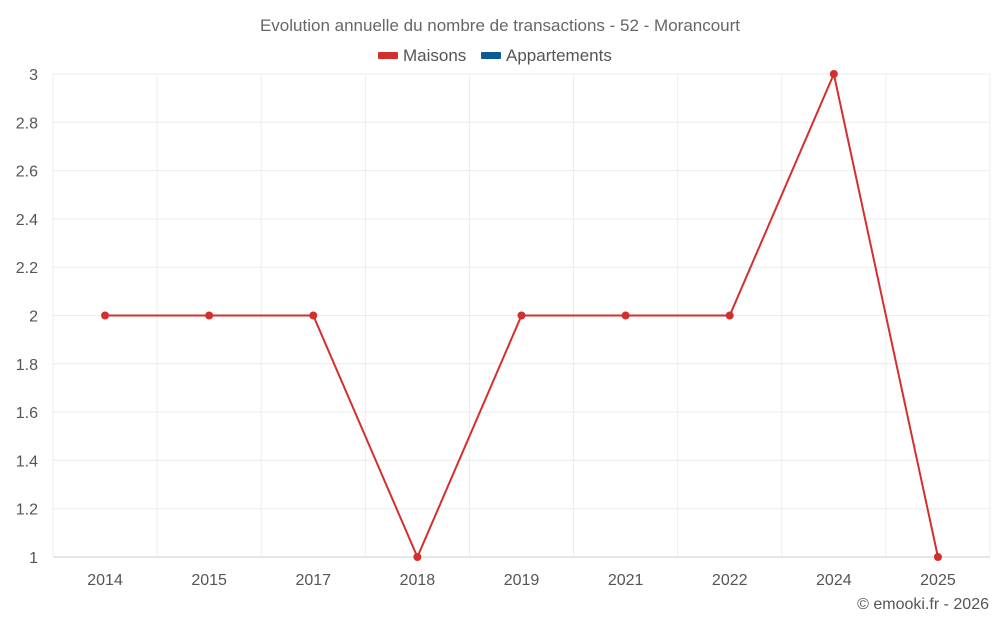  Describe the element at coordinates (27, 220) in the screenshot. I see `y-tick-label: 2.4` at that location.